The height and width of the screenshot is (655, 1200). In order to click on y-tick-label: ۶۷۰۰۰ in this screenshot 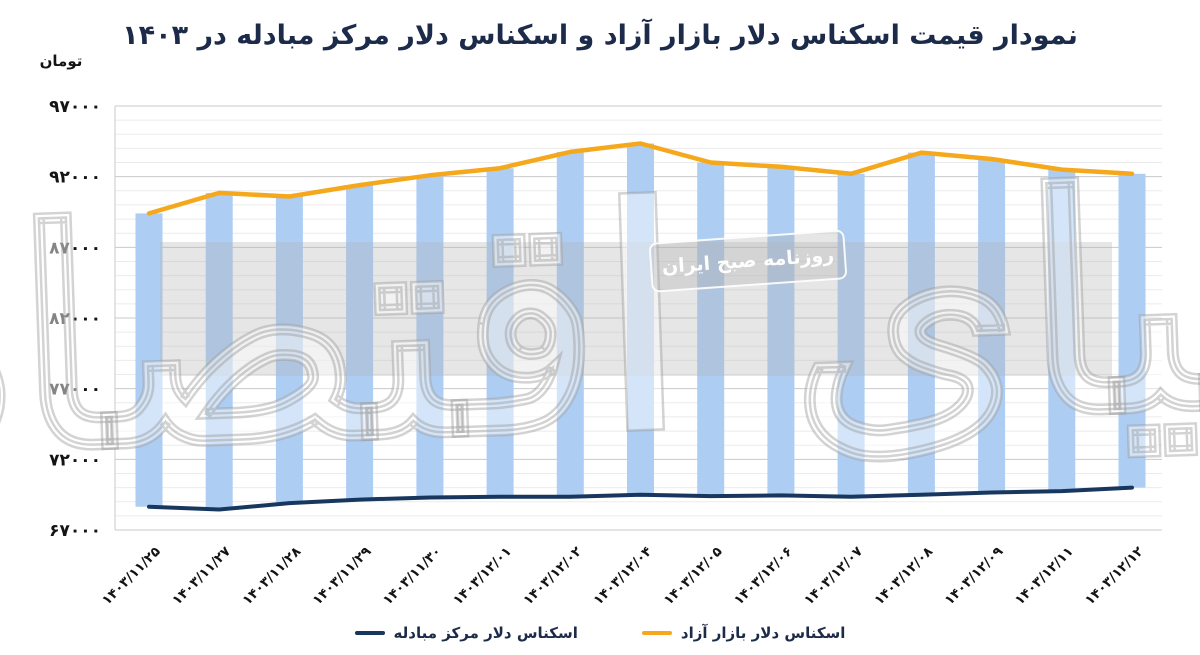, I will do `click(75, 531)`.